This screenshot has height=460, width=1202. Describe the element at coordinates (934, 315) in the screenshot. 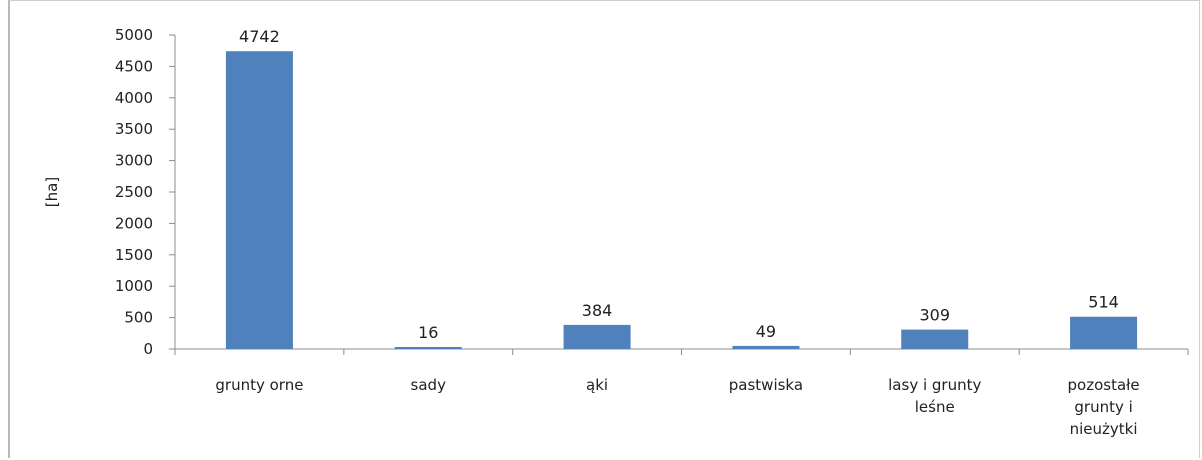

I see `data-label: 309` at that location.